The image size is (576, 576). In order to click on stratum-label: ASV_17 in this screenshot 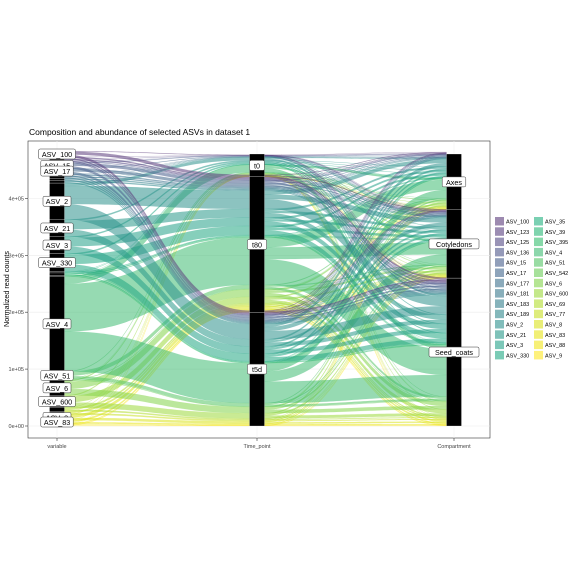, I will do `click(57, 171)`.